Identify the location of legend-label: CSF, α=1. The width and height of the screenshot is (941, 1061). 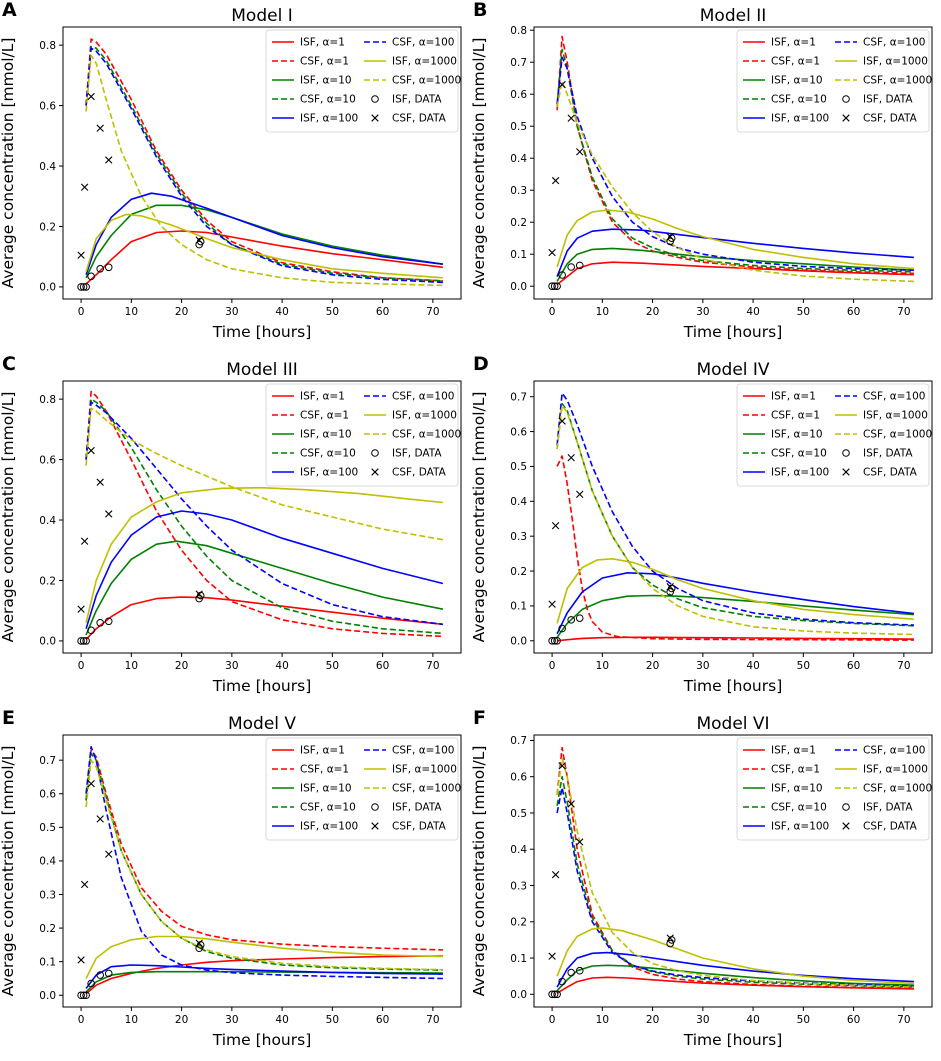
(324, 770).